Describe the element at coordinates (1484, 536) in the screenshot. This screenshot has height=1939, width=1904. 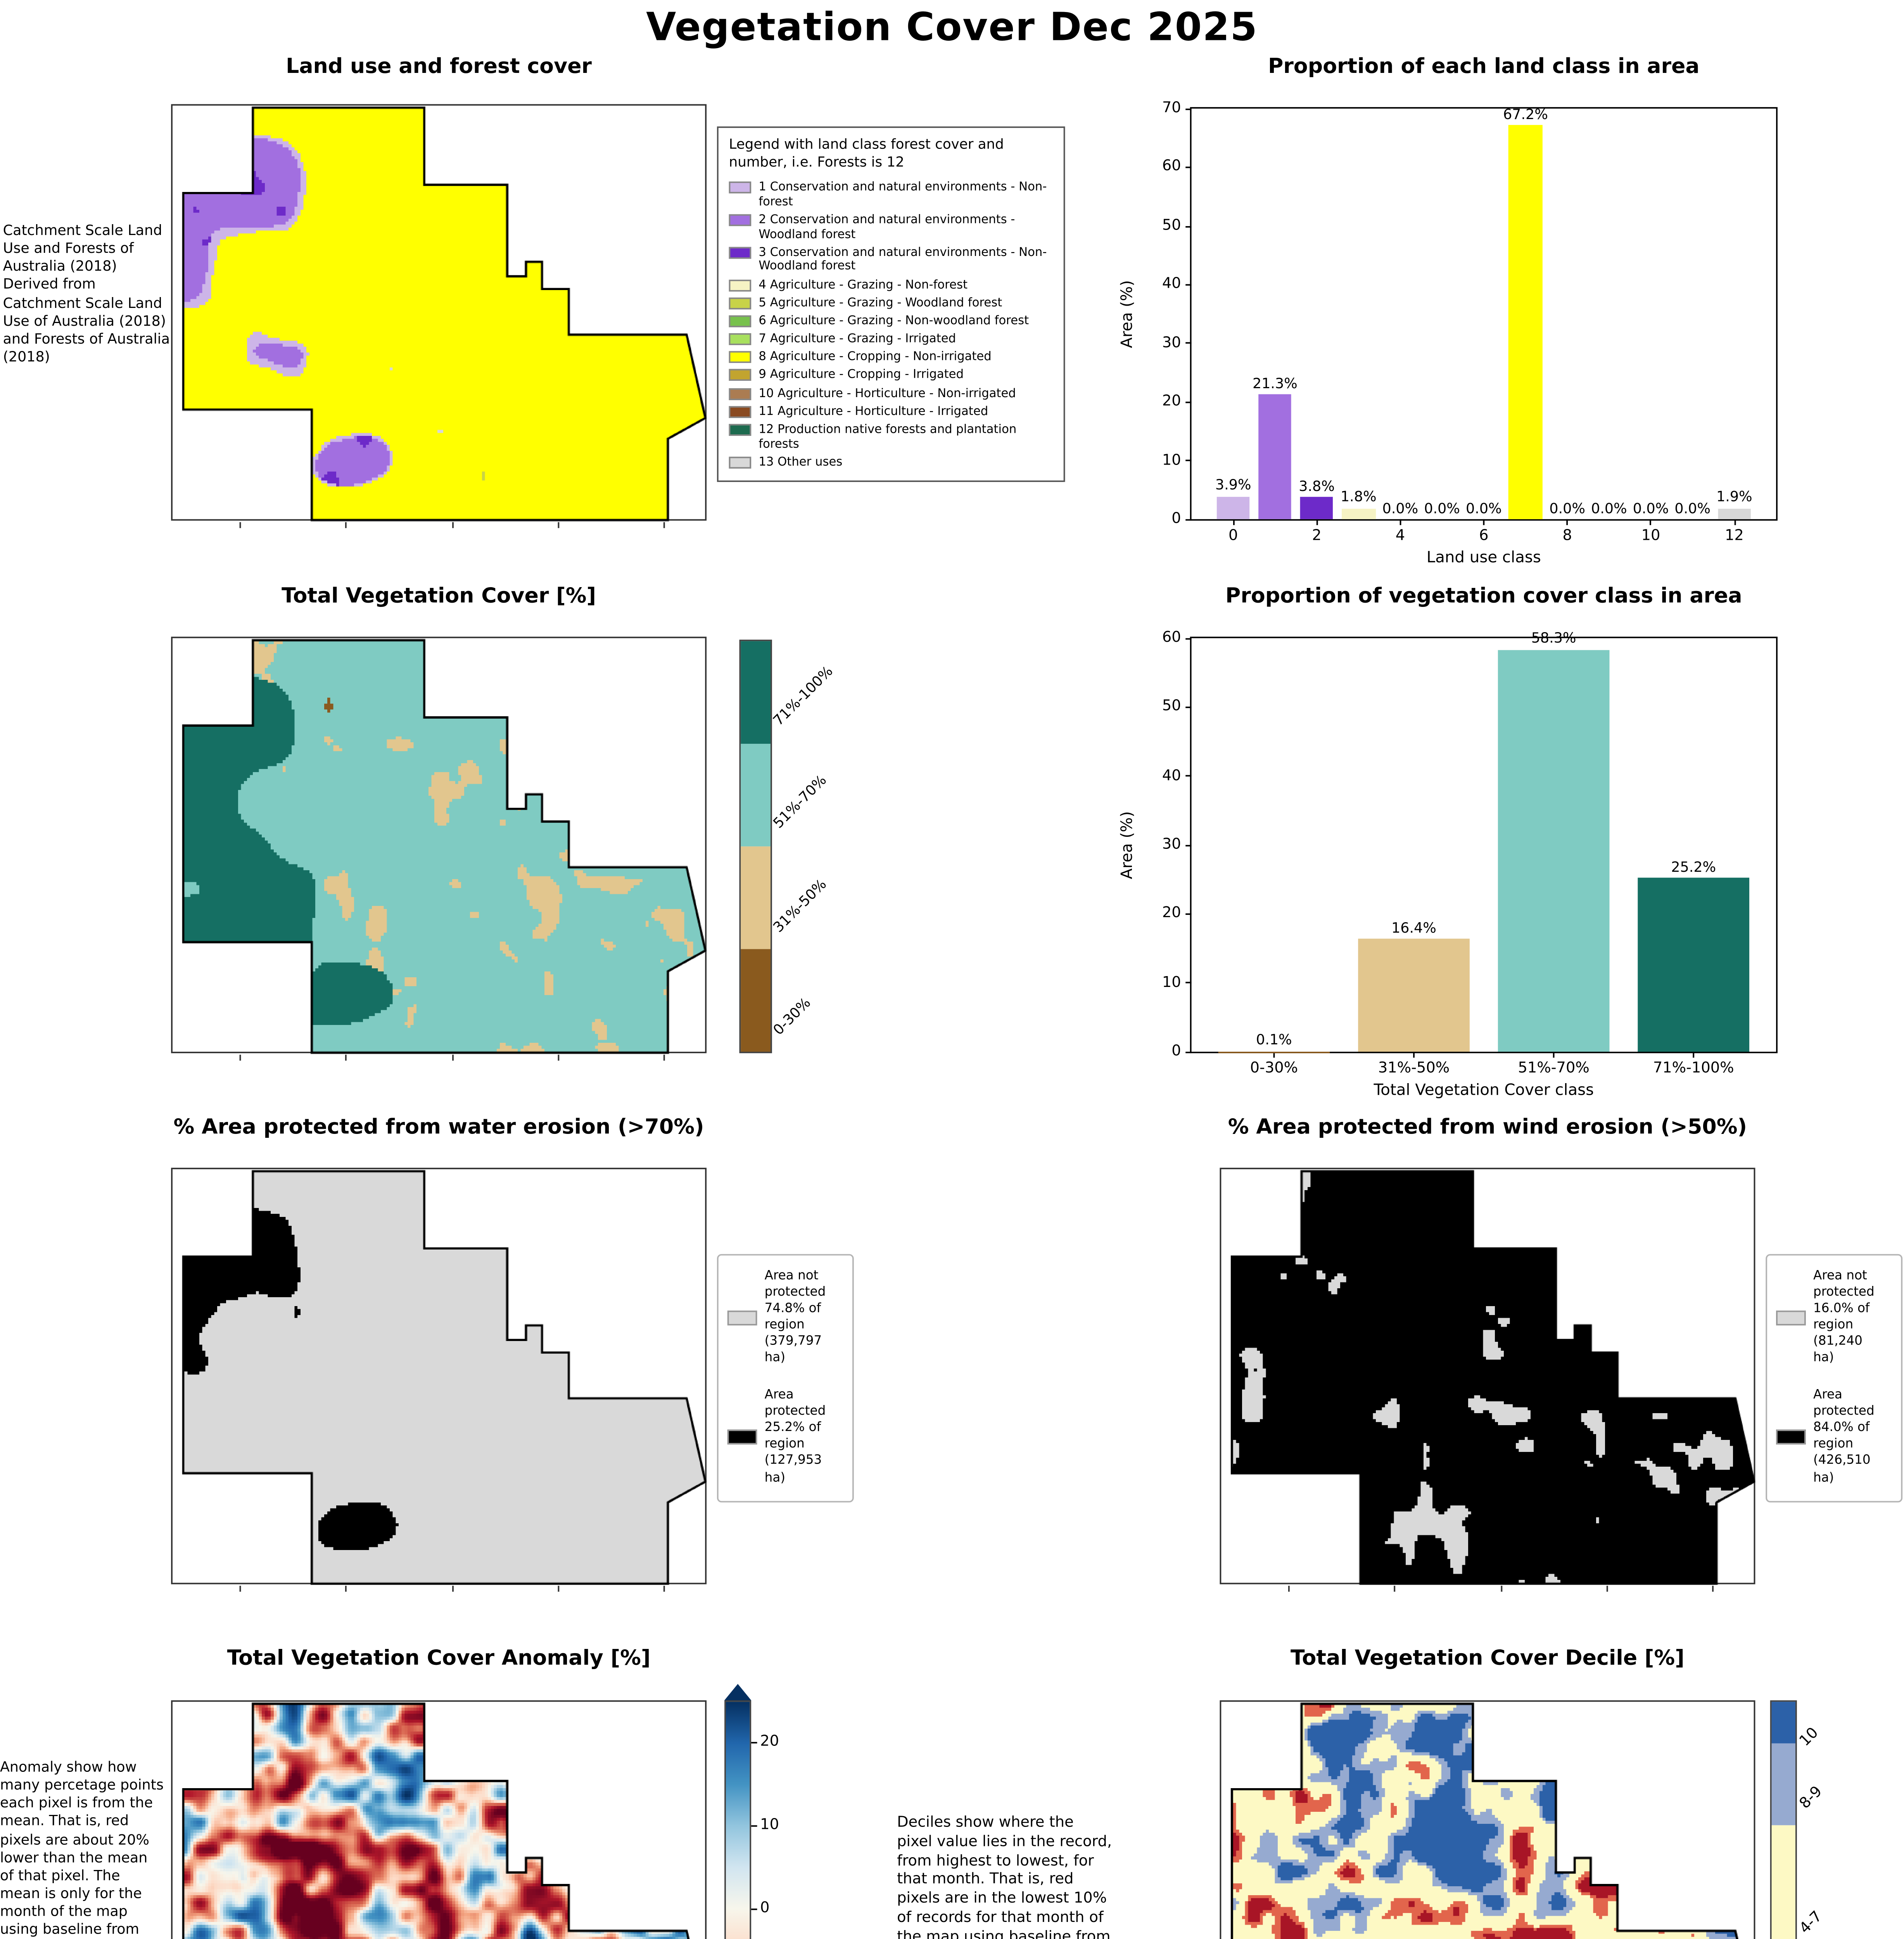
I see `x-tick-label: 6` at that location.